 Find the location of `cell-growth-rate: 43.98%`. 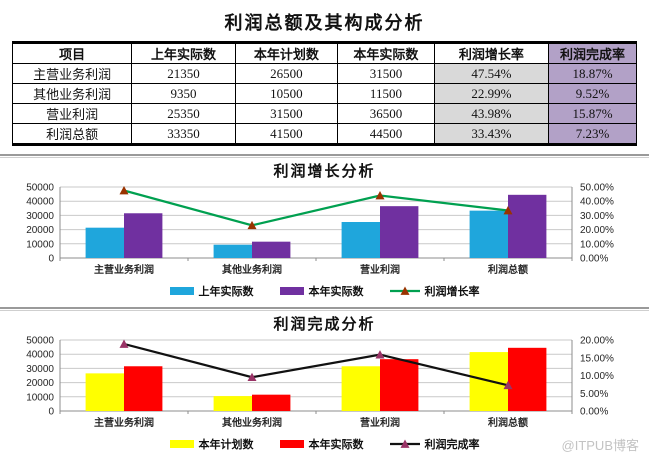

cell-growth-rate: 43.98% is located at coordinates (491, 113).